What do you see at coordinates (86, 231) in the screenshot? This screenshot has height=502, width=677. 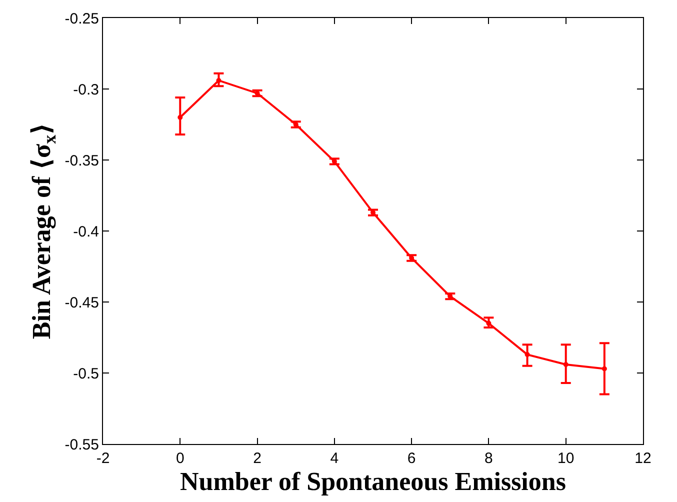 I see `y-tick-label: -0.4` at bounding box center [86, 231].